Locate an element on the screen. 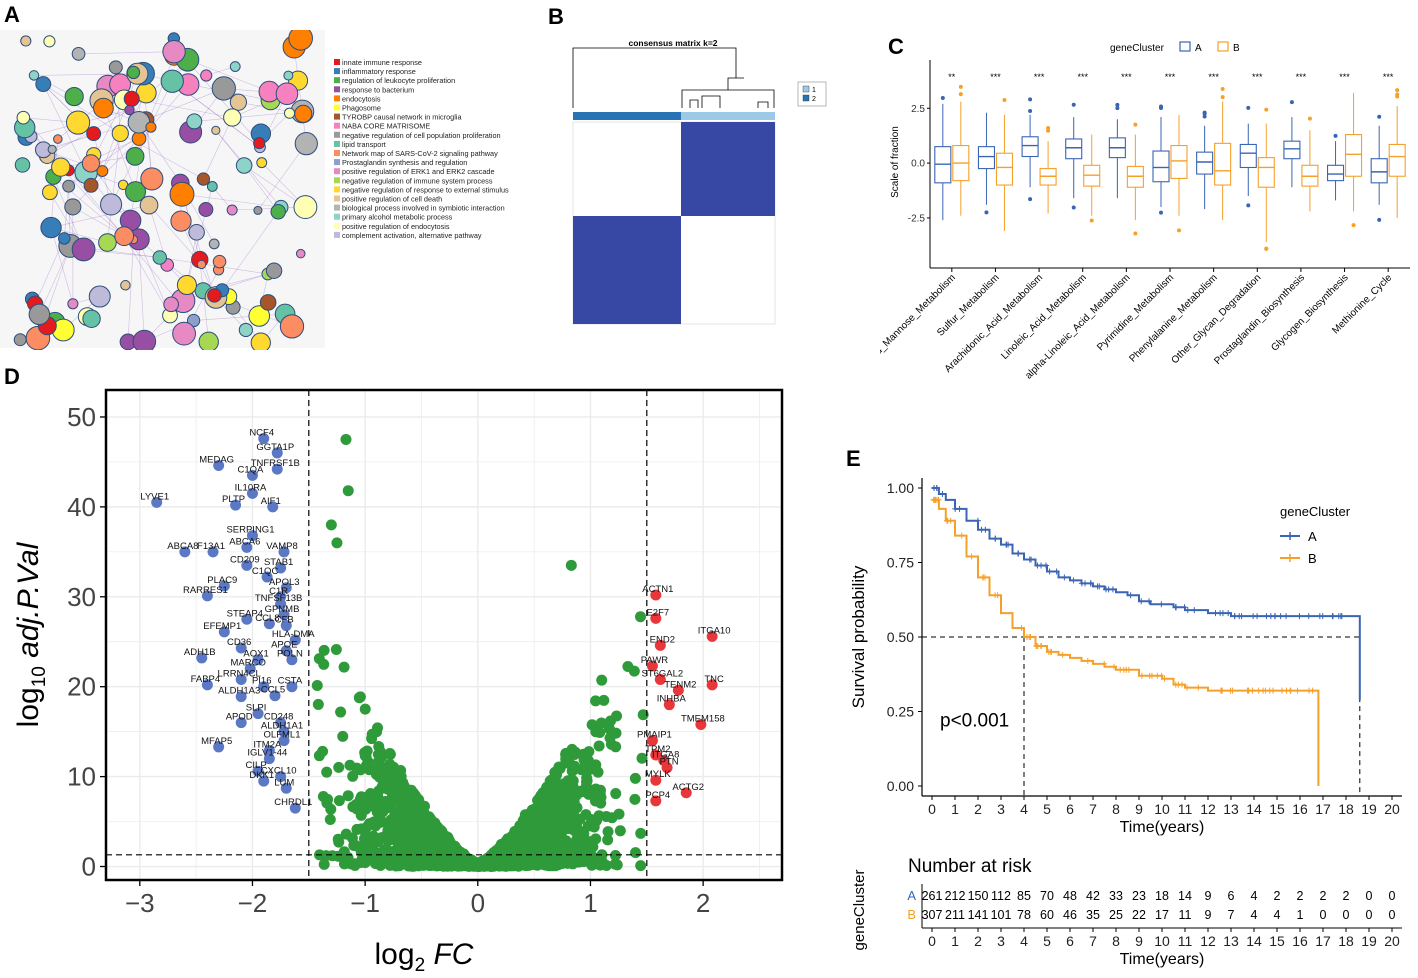 The height and width of the screenshot is (978, 1418). volcano-gene-label: LUM is located at coordinates (284, 782).